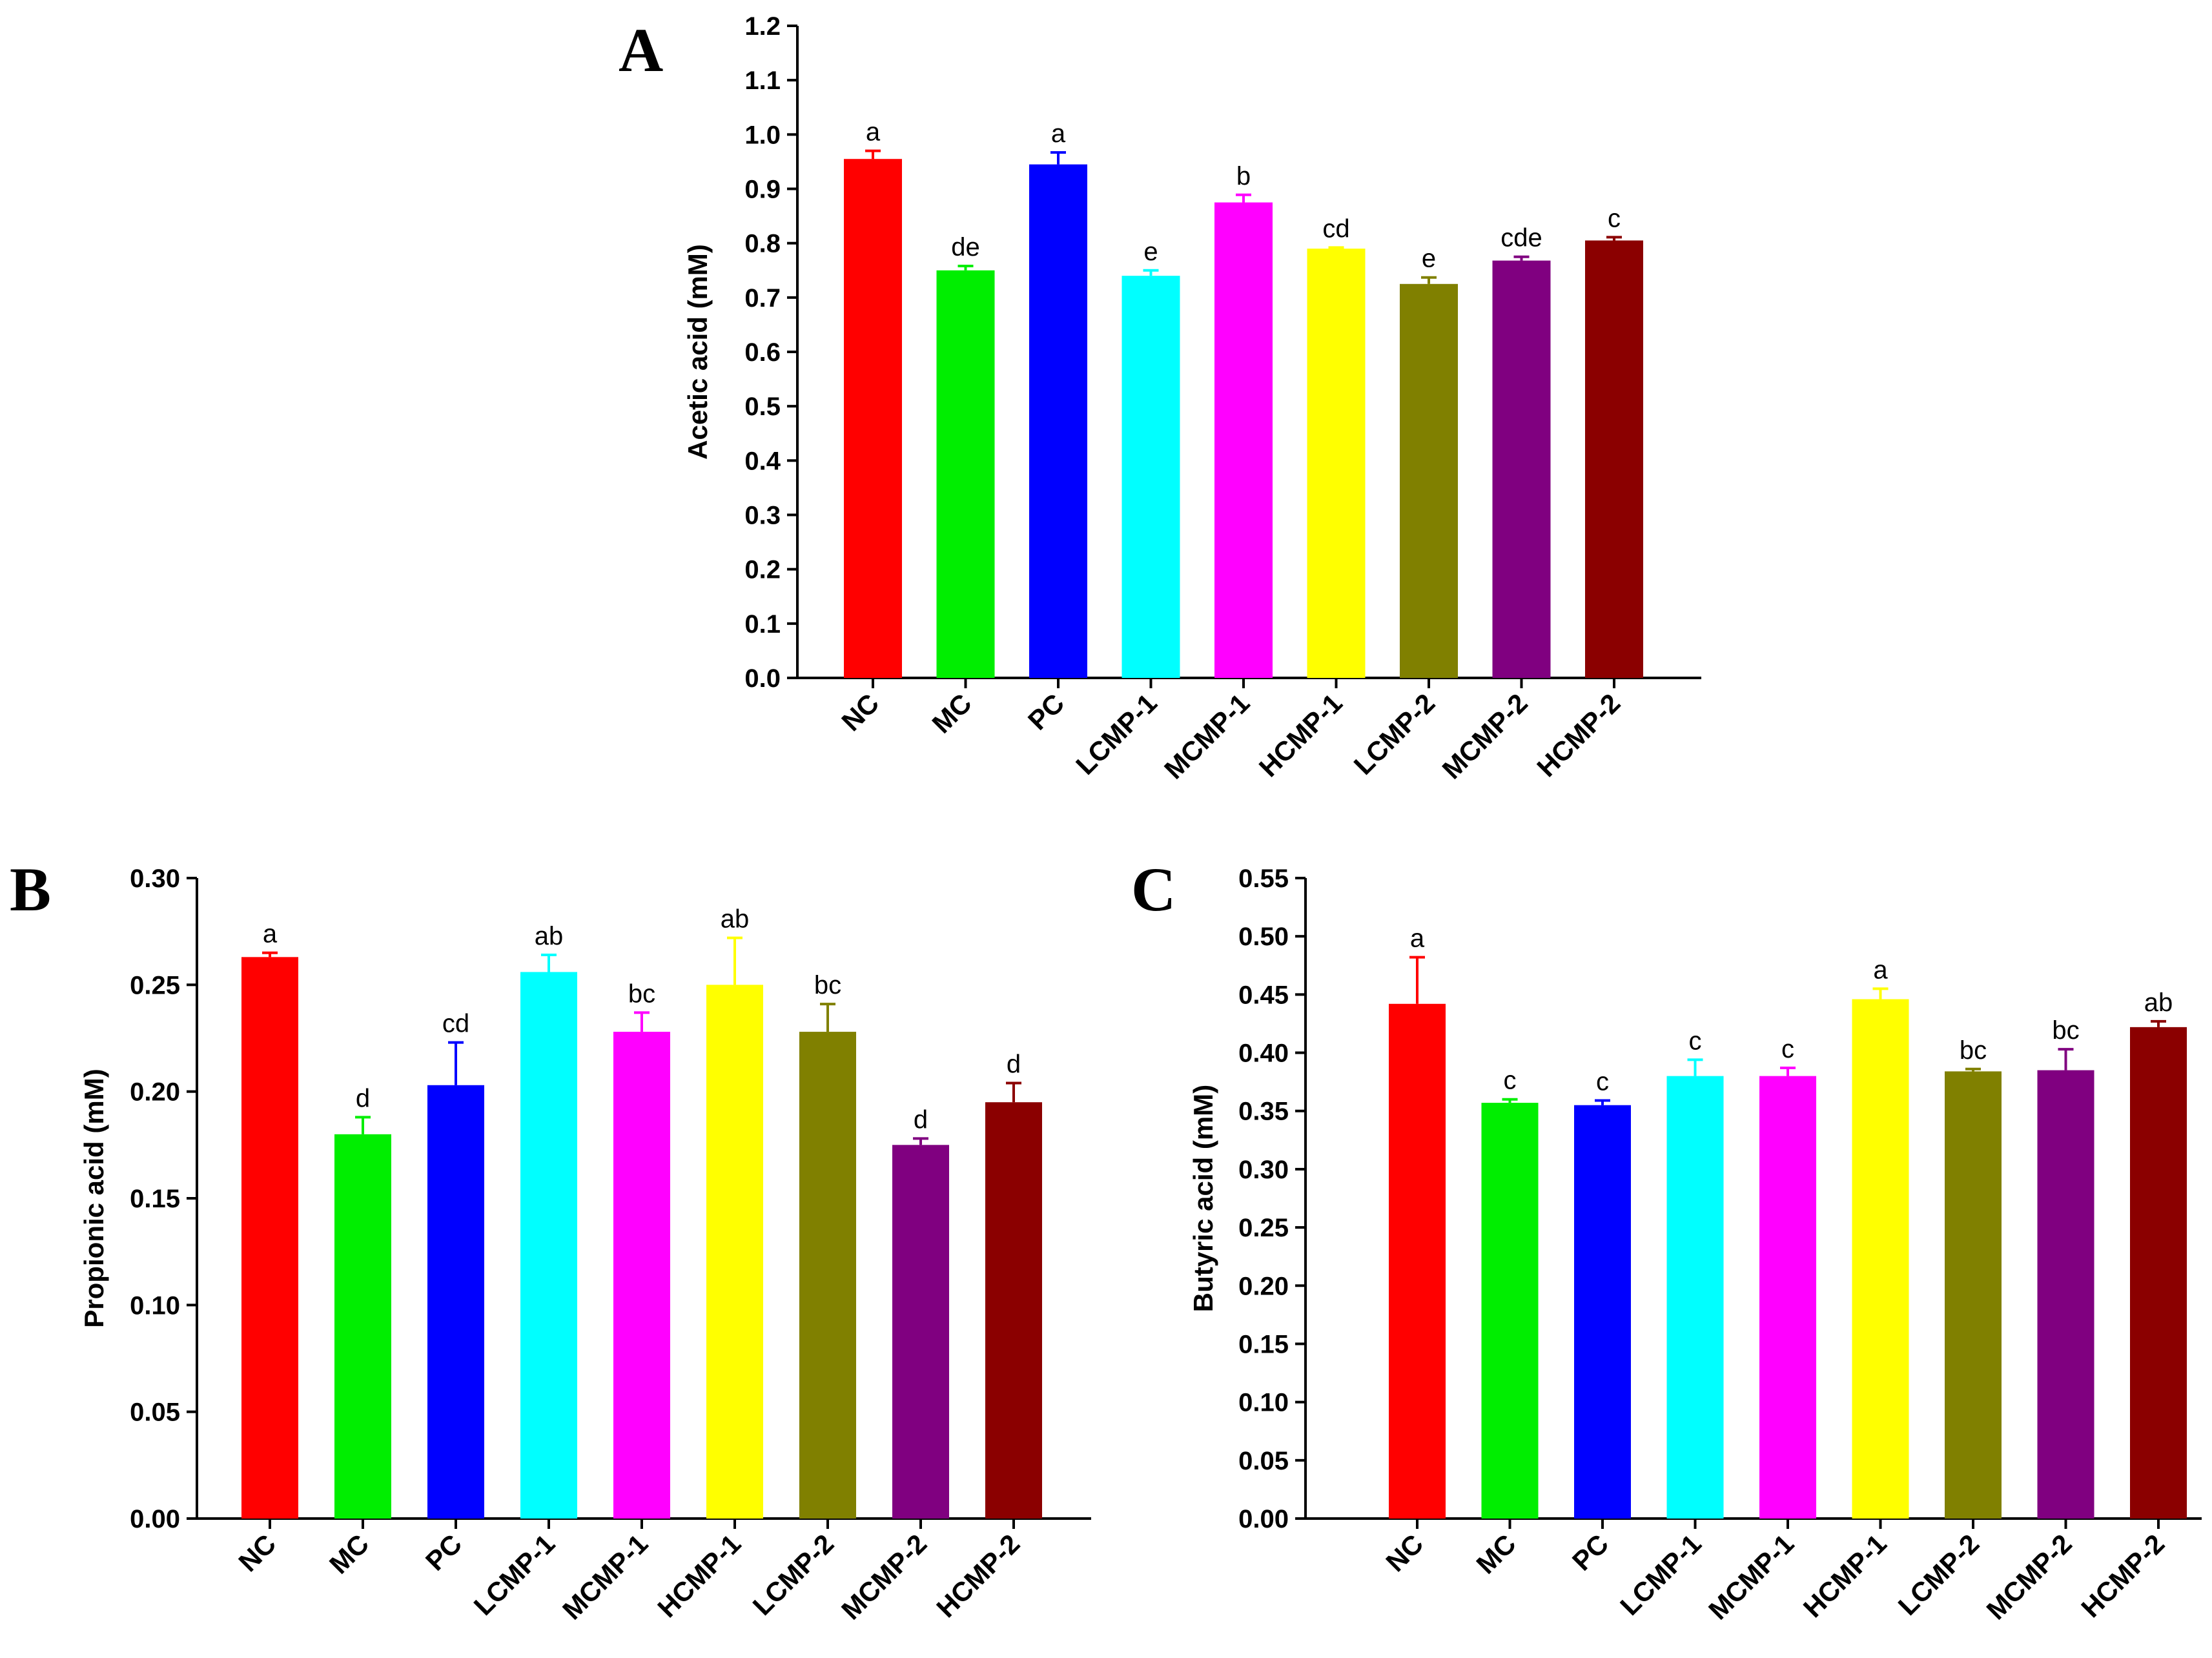 This screenshot has height=1658, width=2212. What do you see at coordinates (793, 1575) in the screenshot?
I see `x-category-label-b: LCMP-2` at bounding box center [793, 1575].